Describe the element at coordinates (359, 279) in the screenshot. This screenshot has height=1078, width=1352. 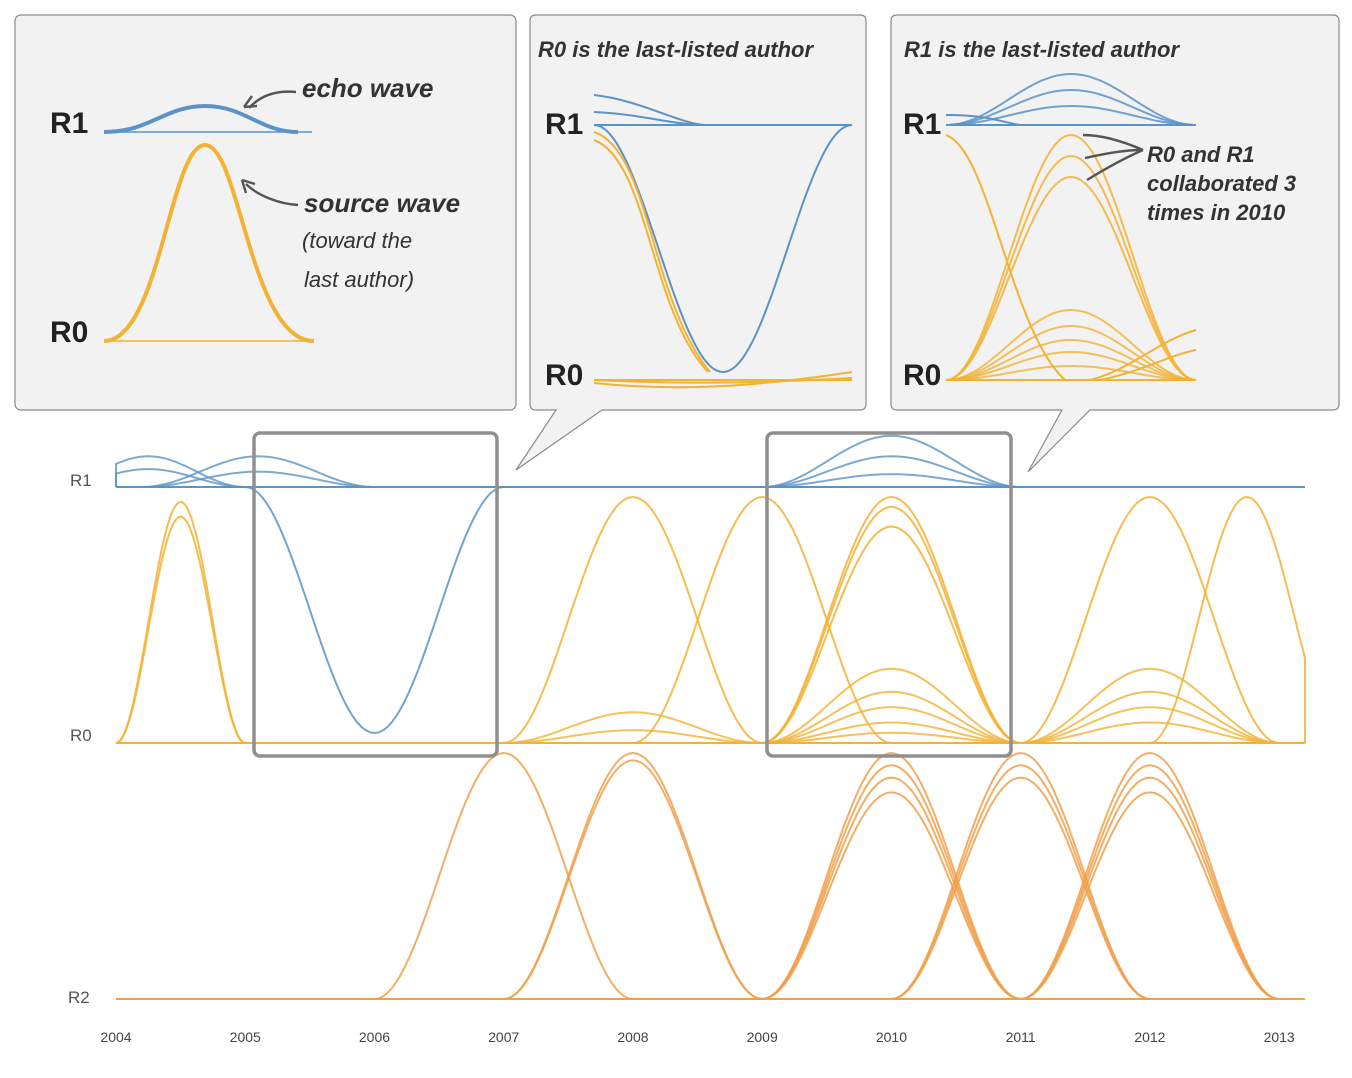
I see `source-wave-note-line2: last author)` at that location.